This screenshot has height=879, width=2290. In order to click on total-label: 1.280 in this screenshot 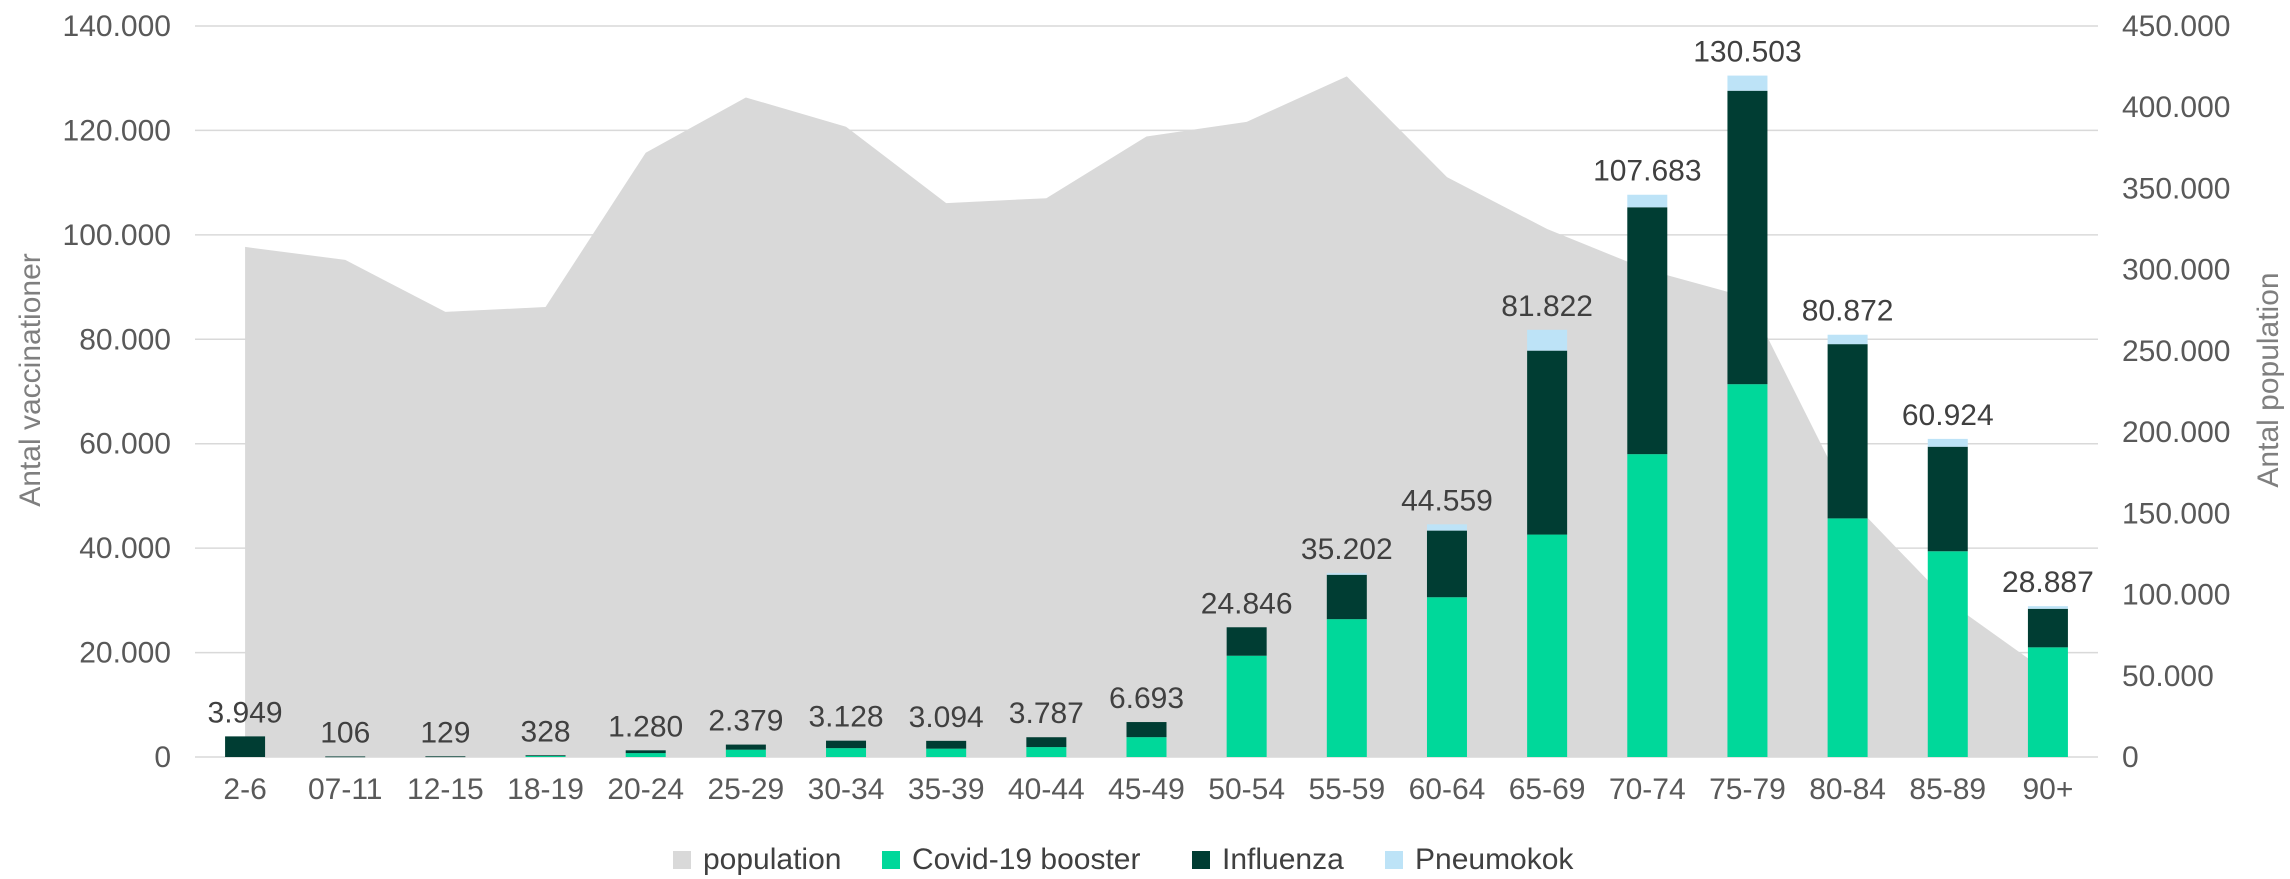, I will do `click(645, 726)`.